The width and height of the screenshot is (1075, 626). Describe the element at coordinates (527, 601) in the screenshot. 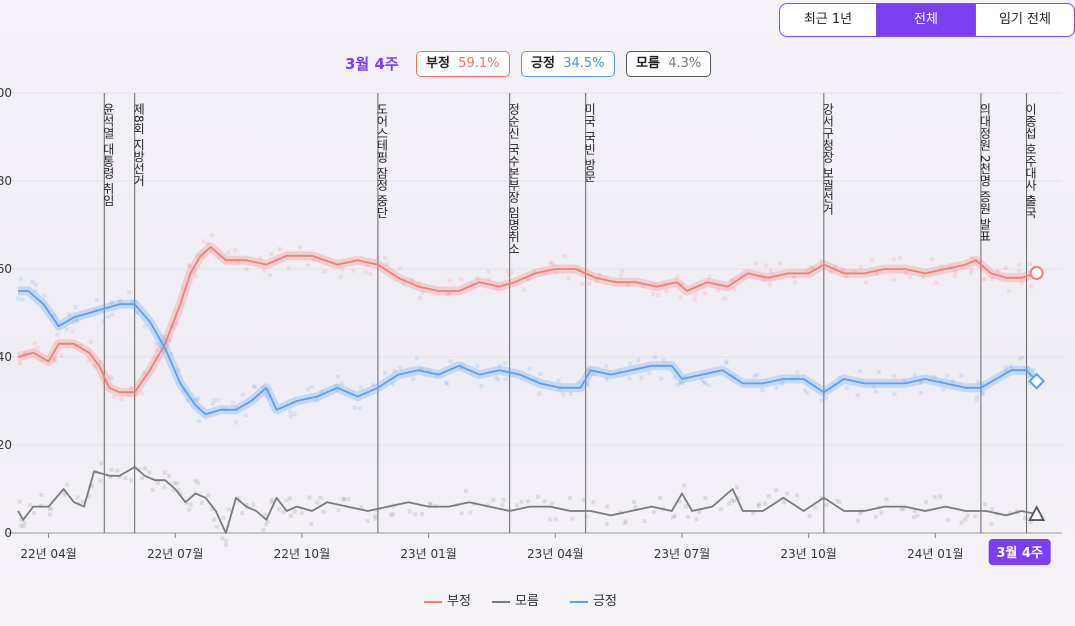

I see `legend-unknown-label: 모름` at that location.